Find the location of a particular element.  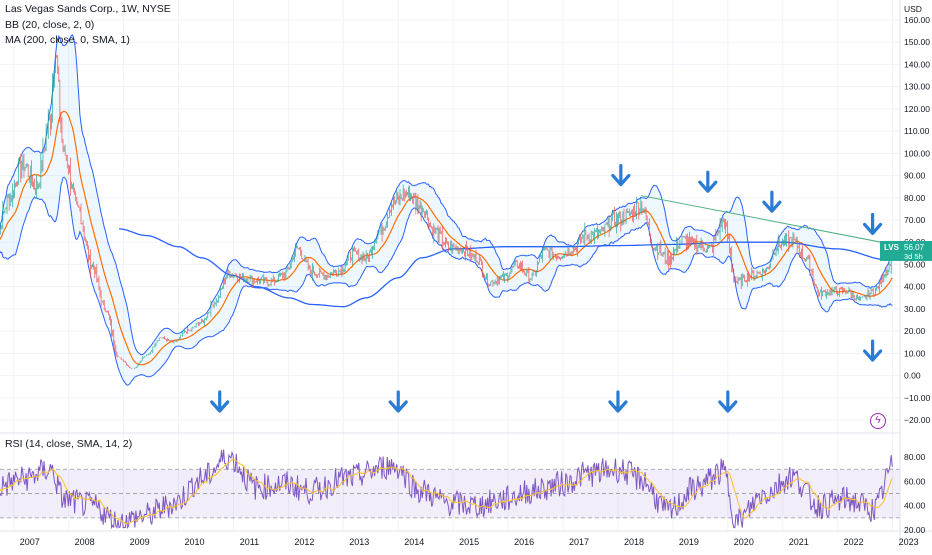

ma200-line is located at coordinates (503, 268).